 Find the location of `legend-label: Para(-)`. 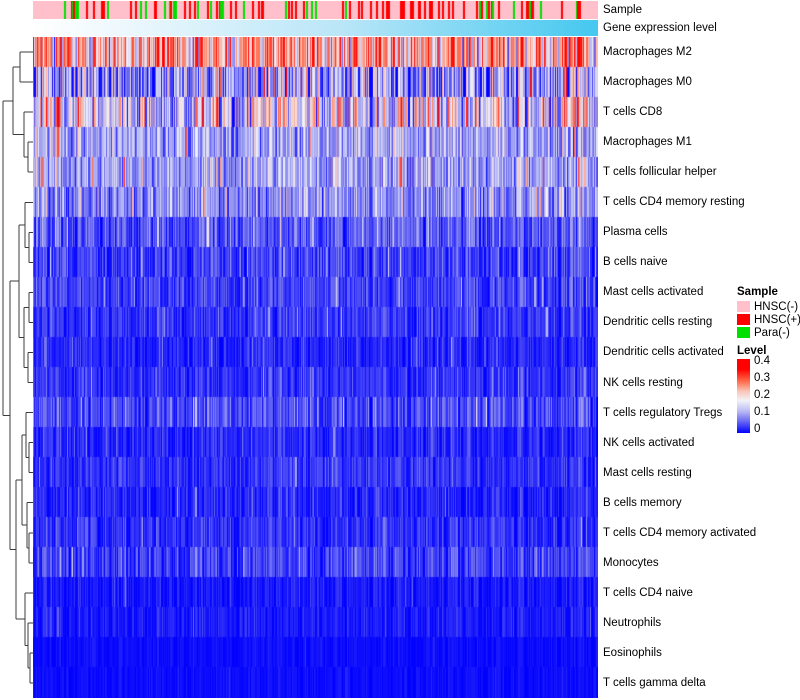

legend-label: Para(-) is located at coordinates (772, 332).